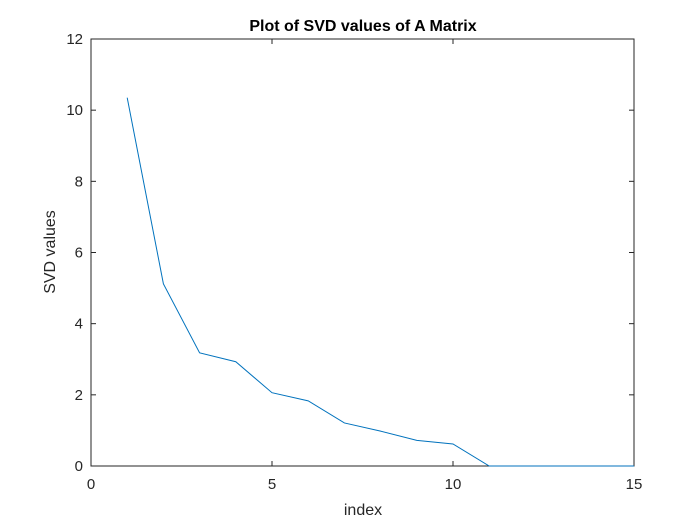 The width and height of the screenshot is (700, 525). What do you see at coordinates (79, 466) in the screenshot?
I see `y-tick-label: 0` at bounding box center [79, 466].